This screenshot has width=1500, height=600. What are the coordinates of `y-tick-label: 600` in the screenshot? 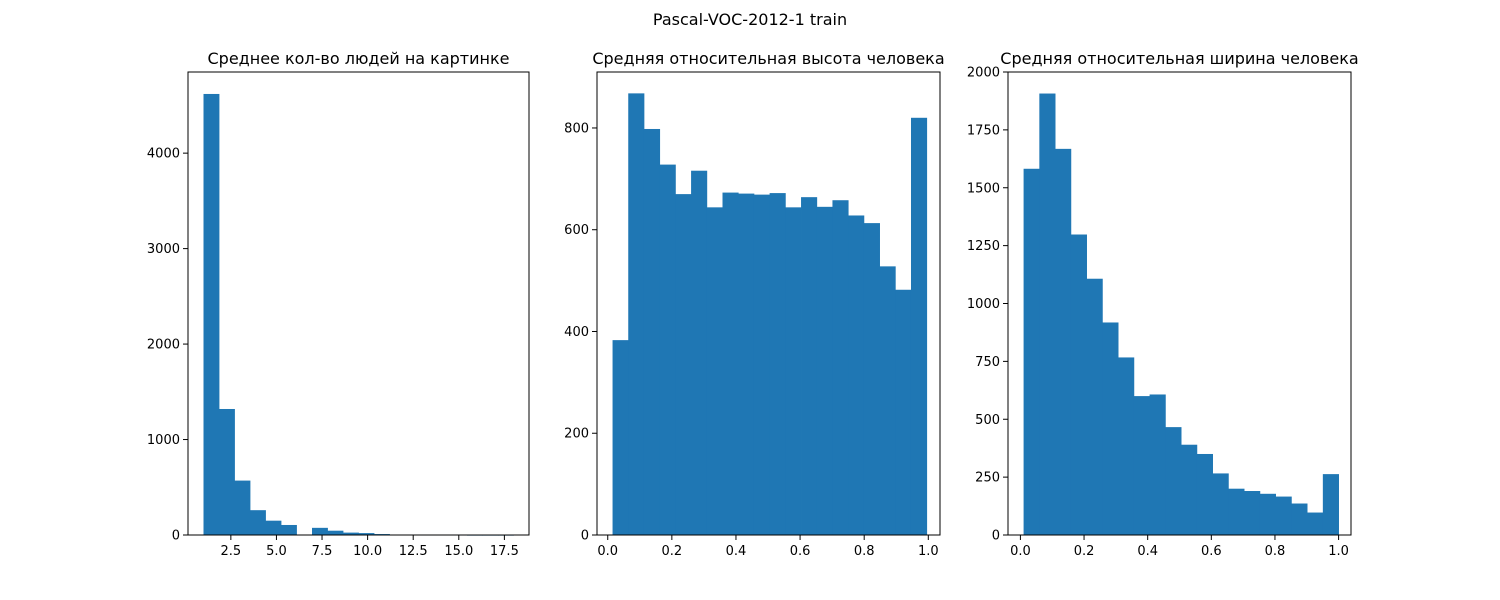 It's located at (576, 230).